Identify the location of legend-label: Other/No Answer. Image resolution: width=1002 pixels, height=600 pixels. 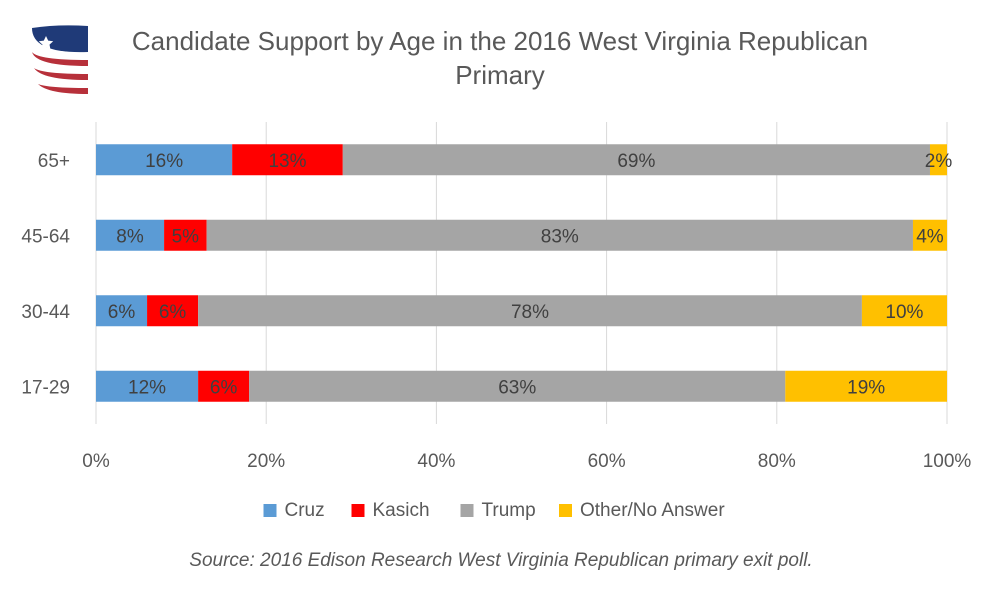
(652, 510).